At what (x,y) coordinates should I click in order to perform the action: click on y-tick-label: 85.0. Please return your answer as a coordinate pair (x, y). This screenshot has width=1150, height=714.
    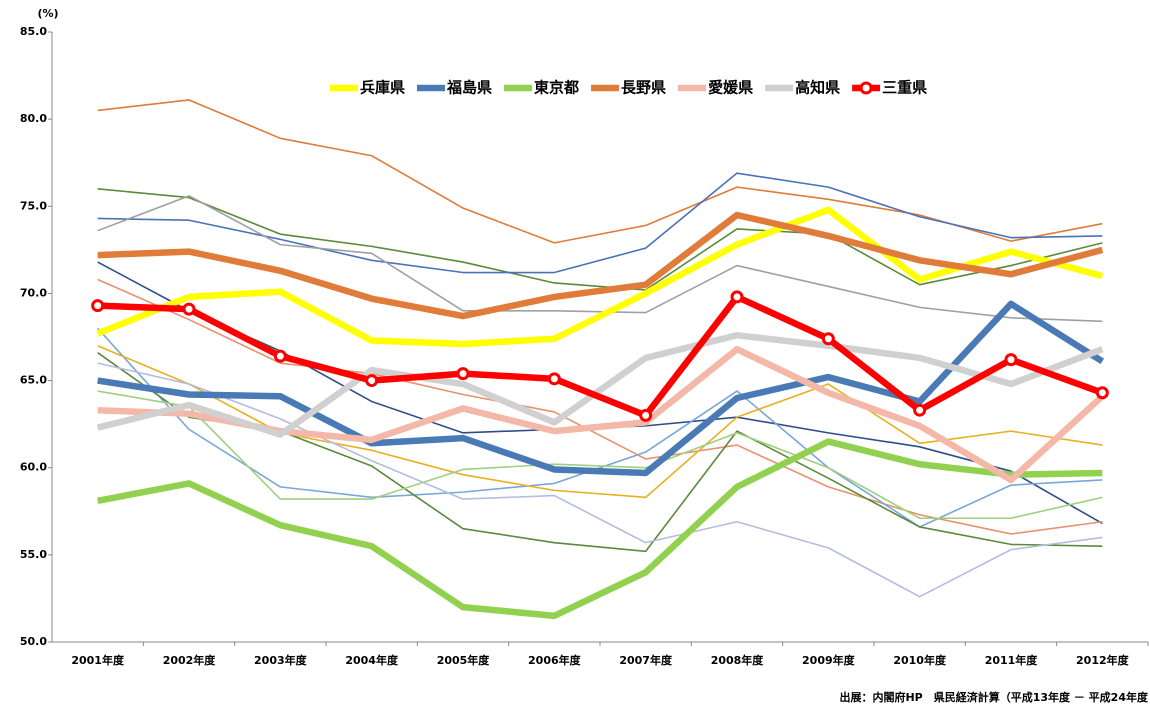
    Looking at the image, I should click on (33, 31).